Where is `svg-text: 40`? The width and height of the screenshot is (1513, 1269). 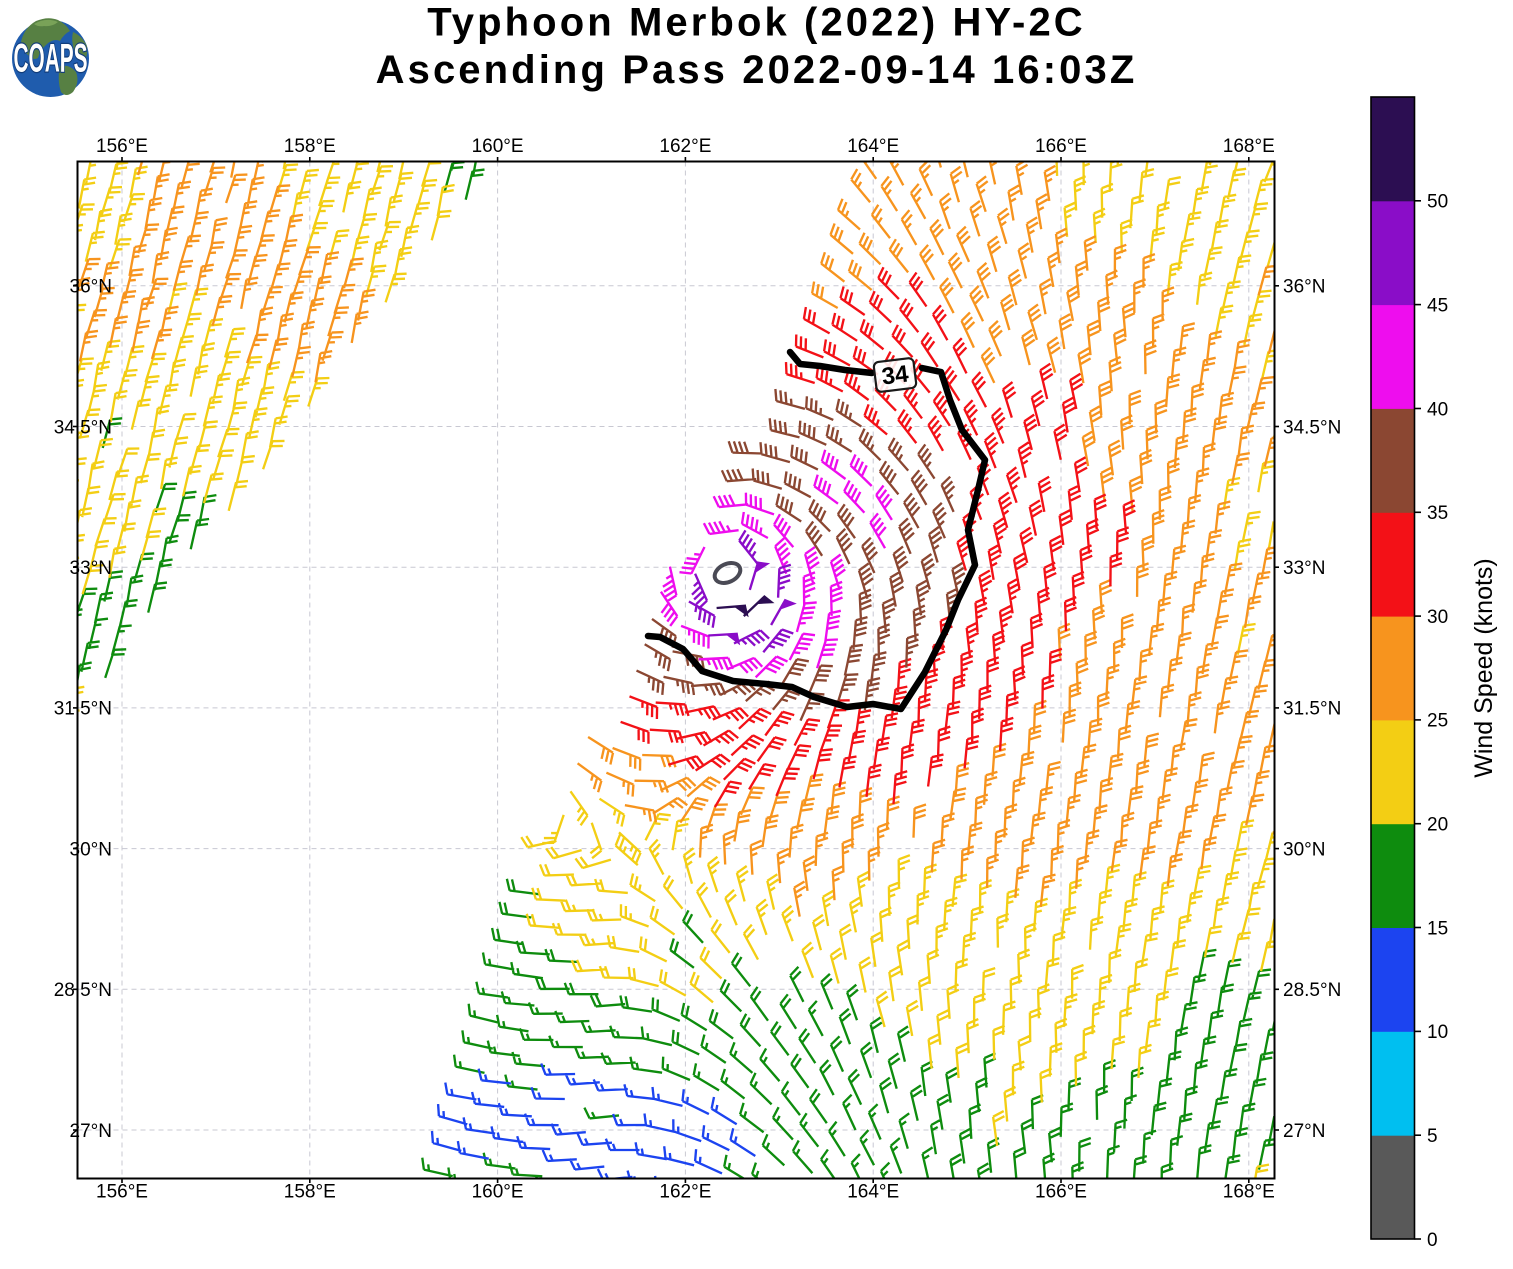 svg-text: 40 is located at coordinates (1437, 409).